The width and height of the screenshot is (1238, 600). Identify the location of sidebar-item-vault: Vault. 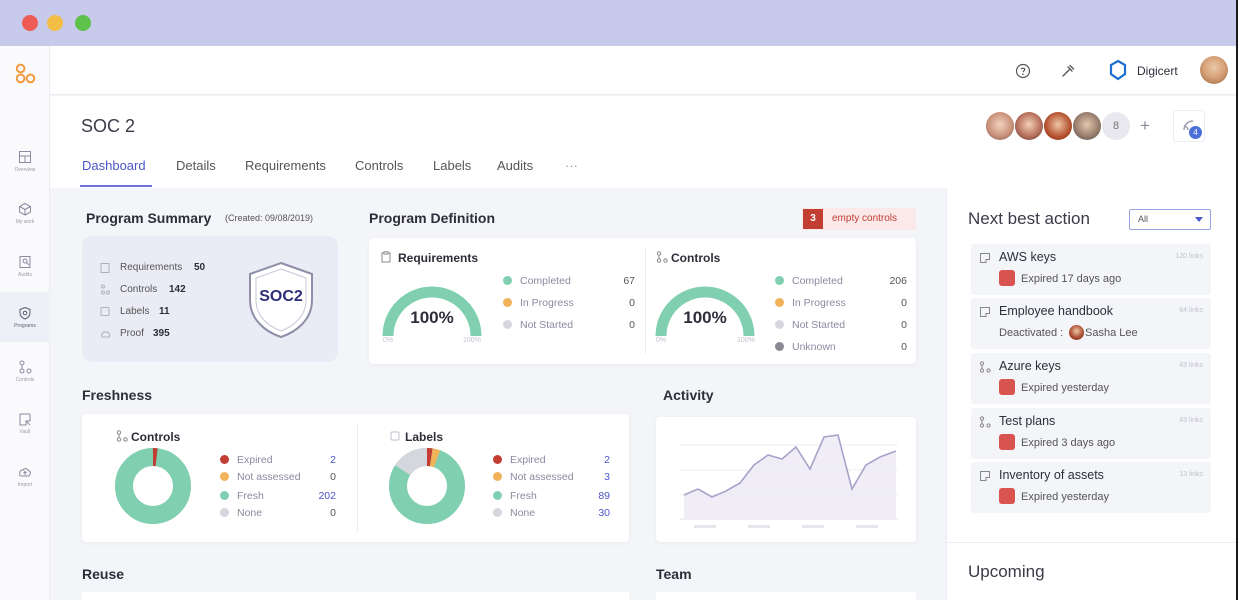
(25, 423).